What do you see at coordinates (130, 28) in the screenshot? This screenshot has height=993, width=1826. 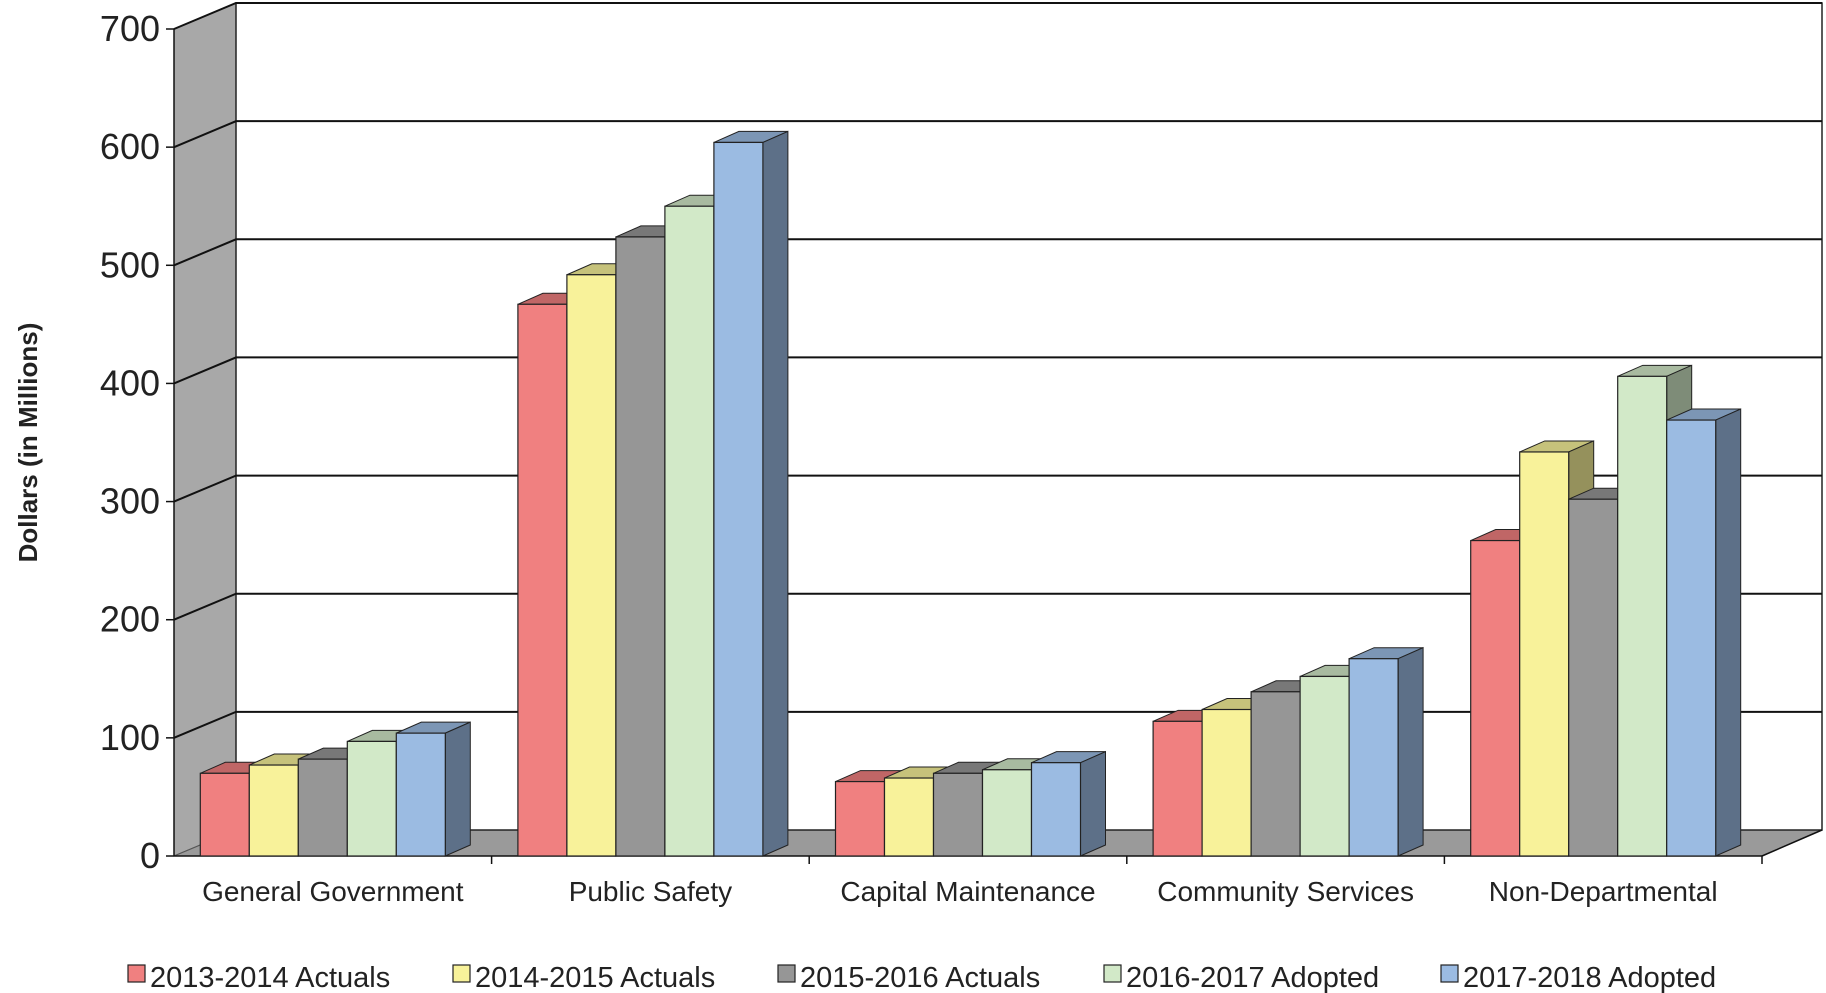 I see `y-tick-label: 700` at bounding box center [130, 28].